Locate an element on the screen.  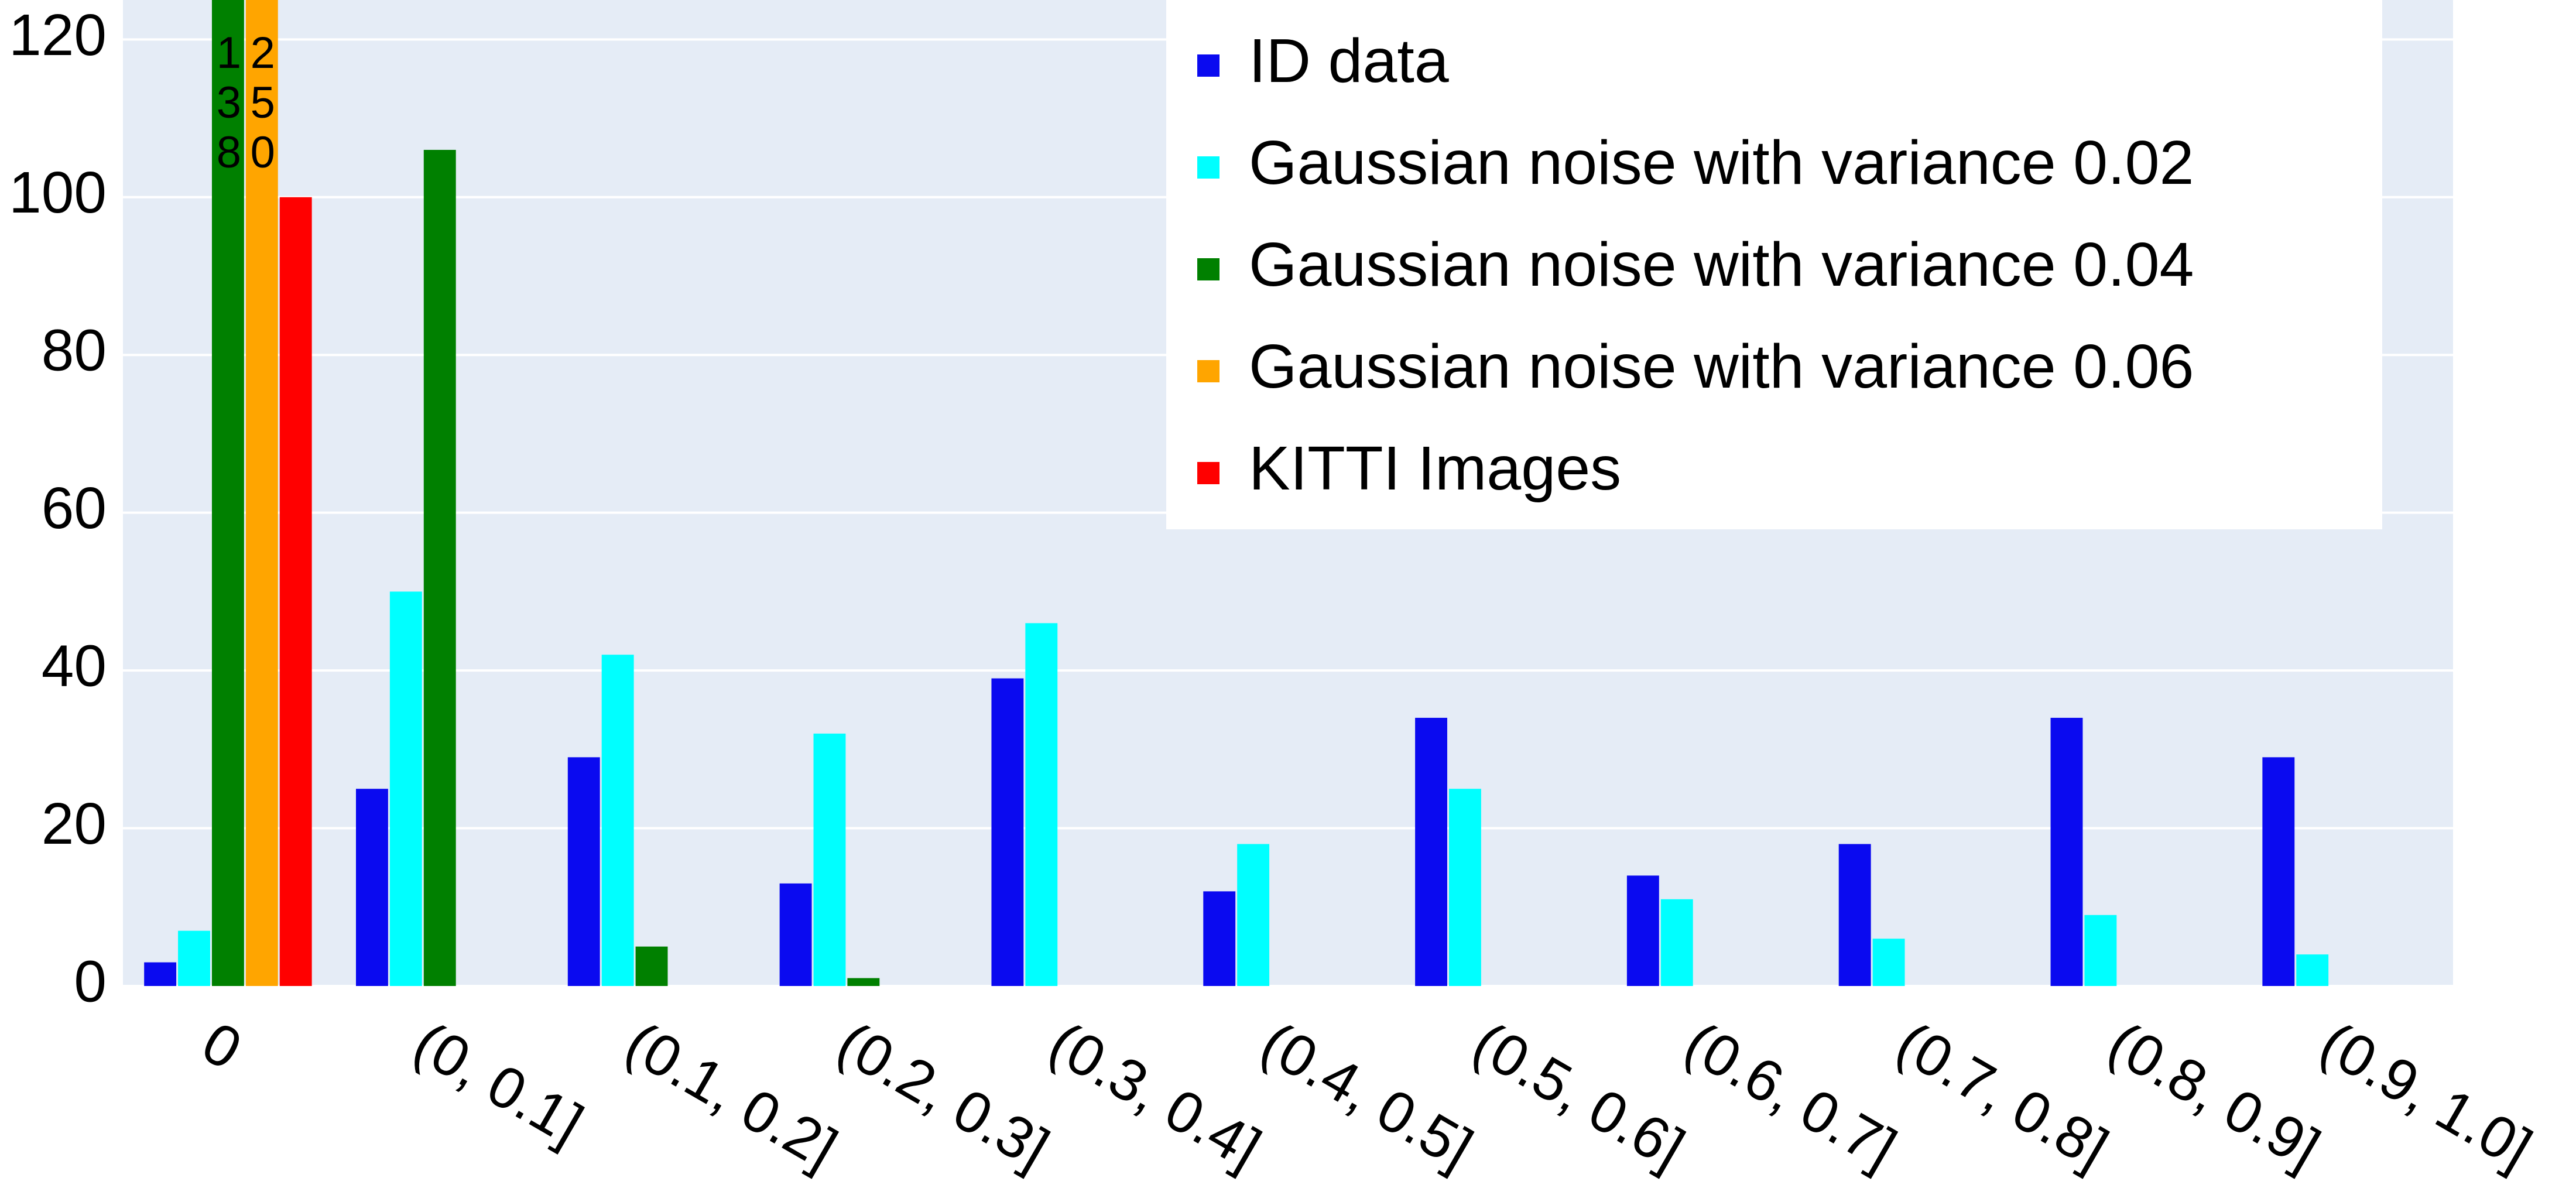
legend-label: KITTI Images is located at coordinates (1435, 468).